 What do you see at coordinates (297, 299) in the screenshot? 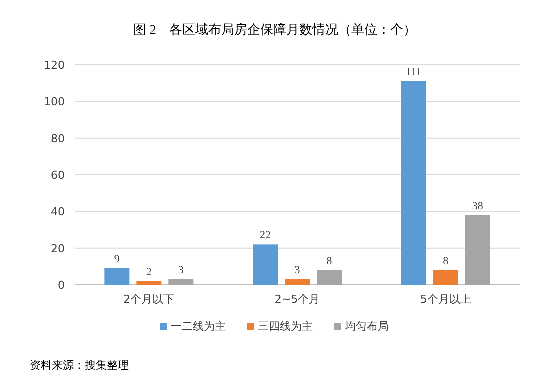
I see `x-tick-label: 2~5个月` at bounding box center [297, 299].